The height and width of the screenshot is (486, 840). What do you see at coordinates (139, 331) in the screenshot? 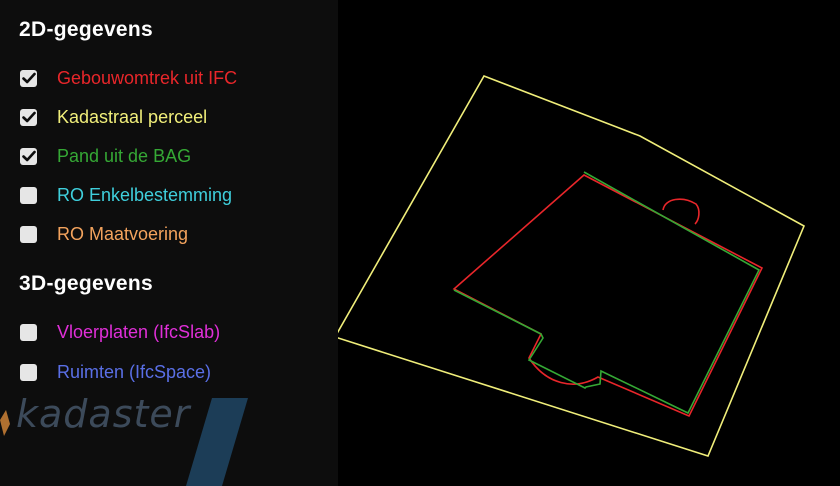
I see `layer-label-vloerplaten: Vloerplaten (IfcSlab)` at bounding box center [139, 331].